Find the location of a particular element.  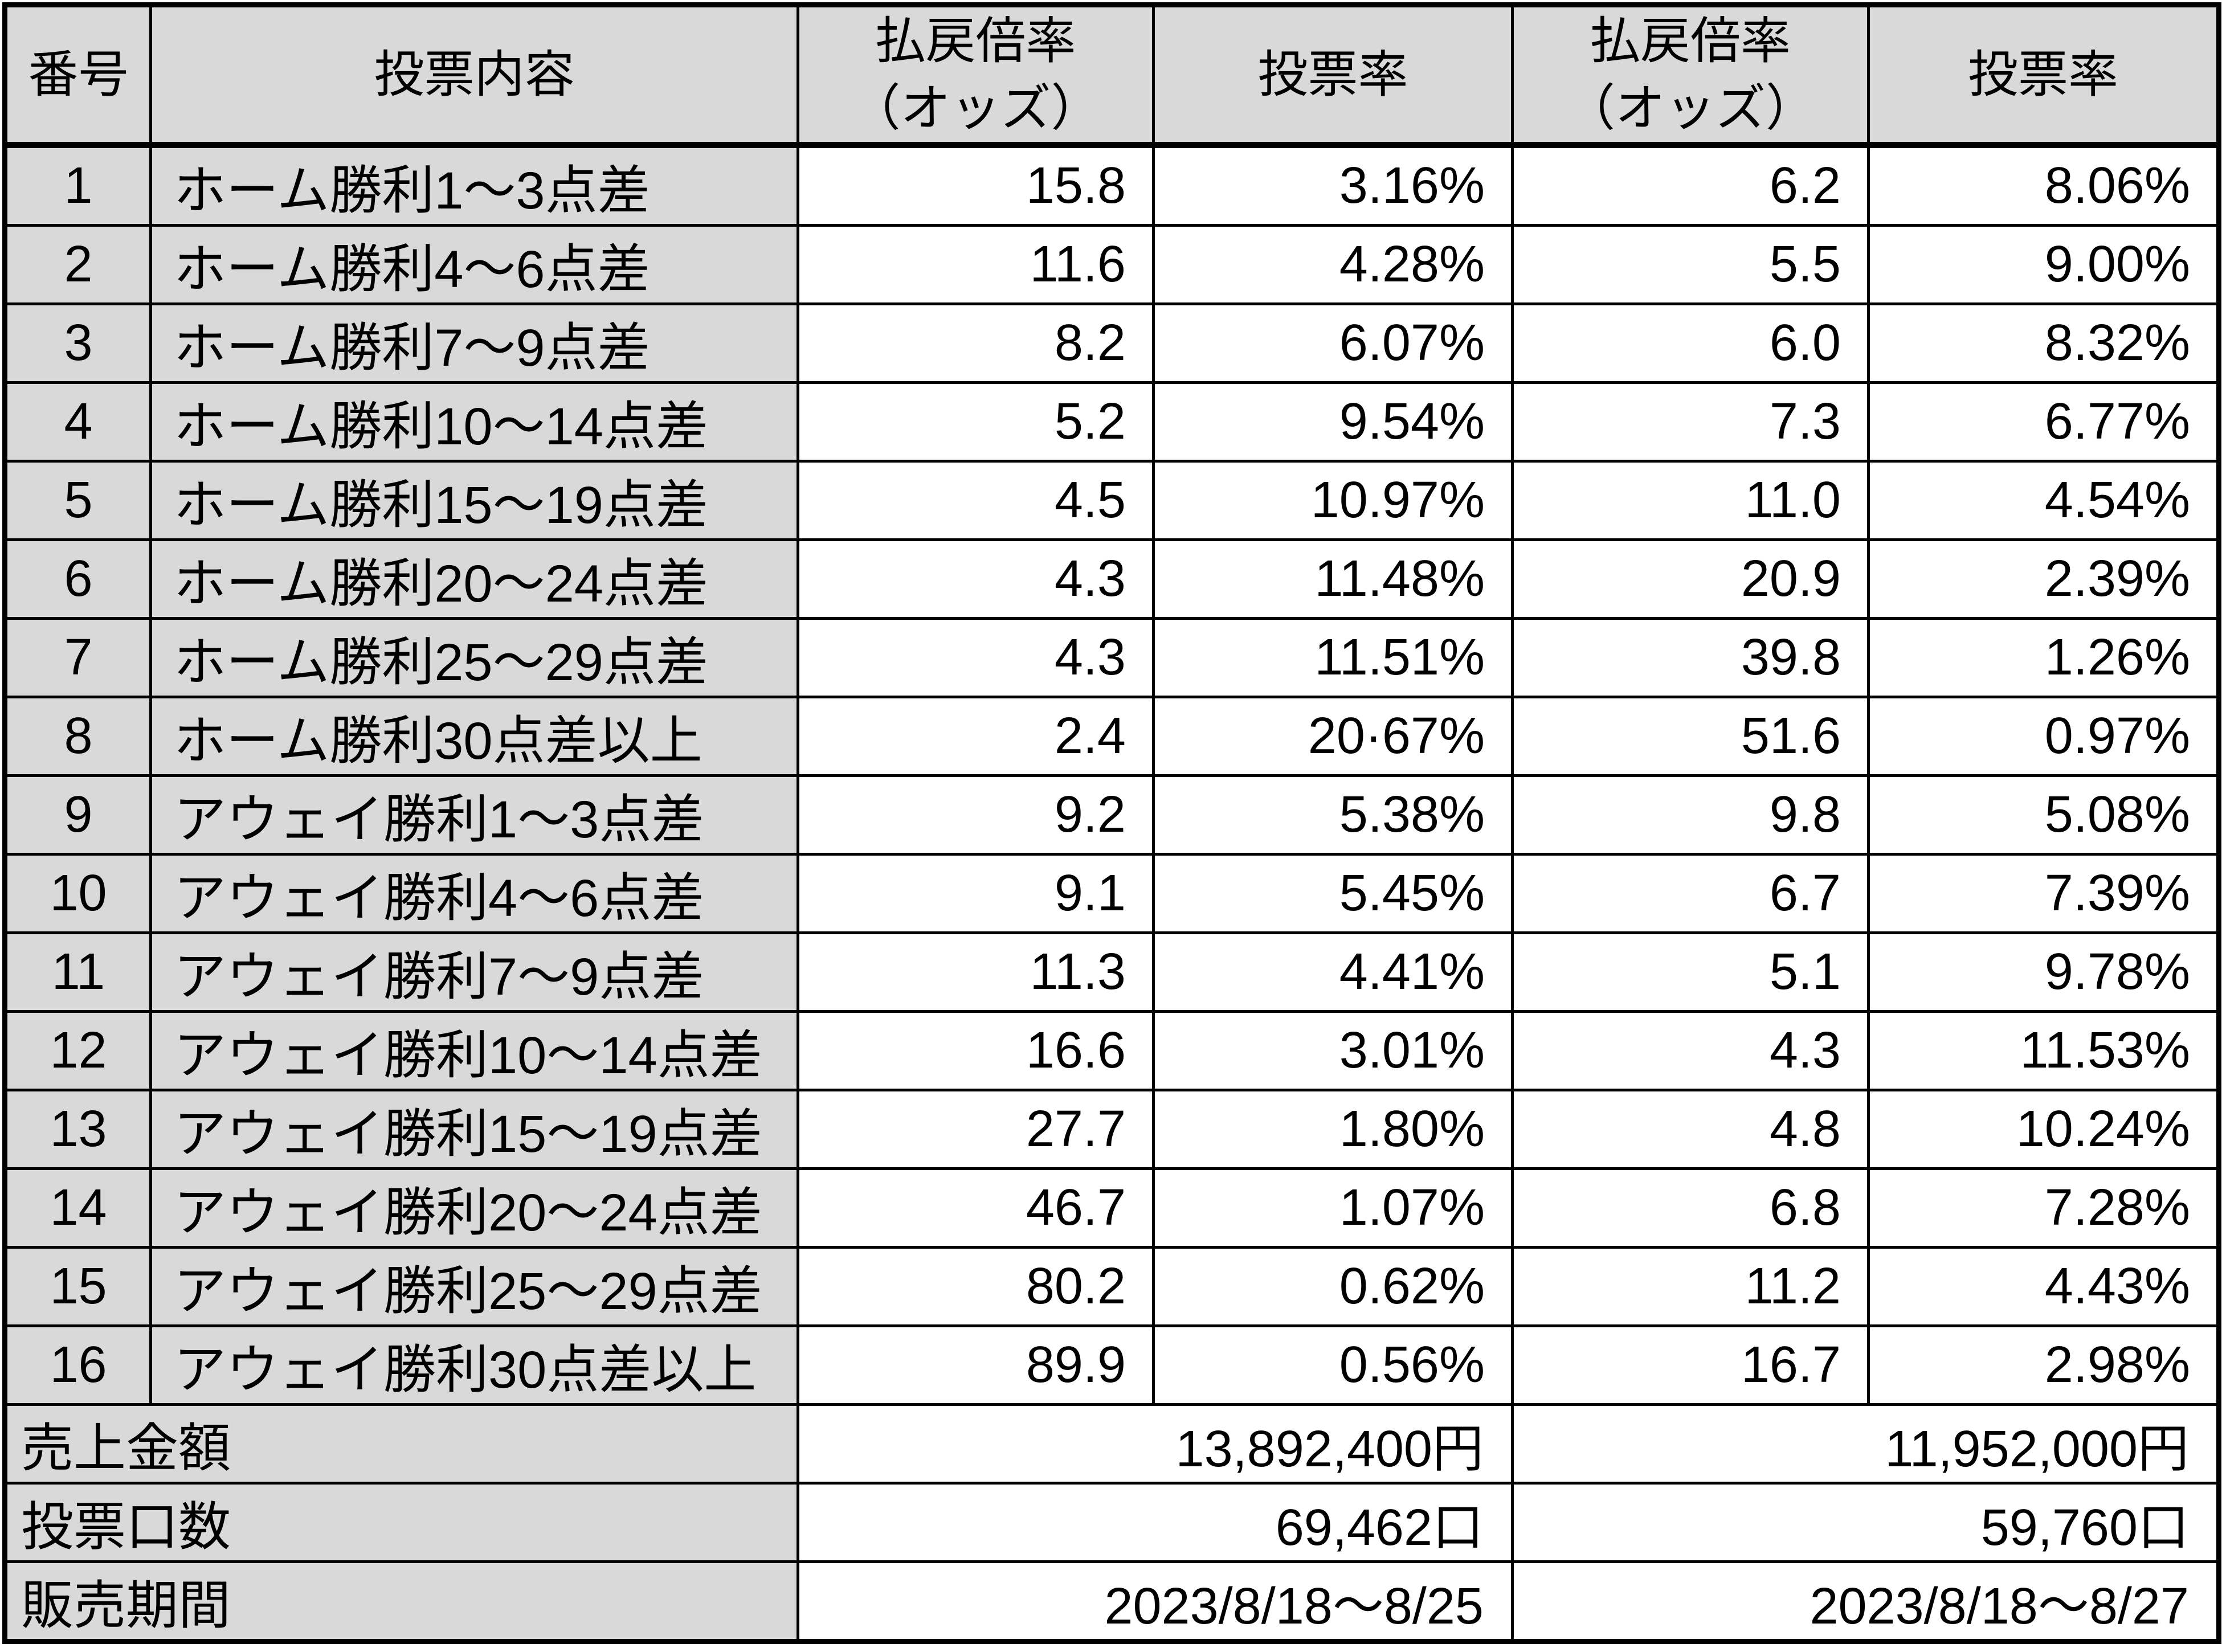

table-row: 6 ホーム勝利20～24点差 4.3 11.48% 20.9 2.39% is located at coordinates (1111, 579).